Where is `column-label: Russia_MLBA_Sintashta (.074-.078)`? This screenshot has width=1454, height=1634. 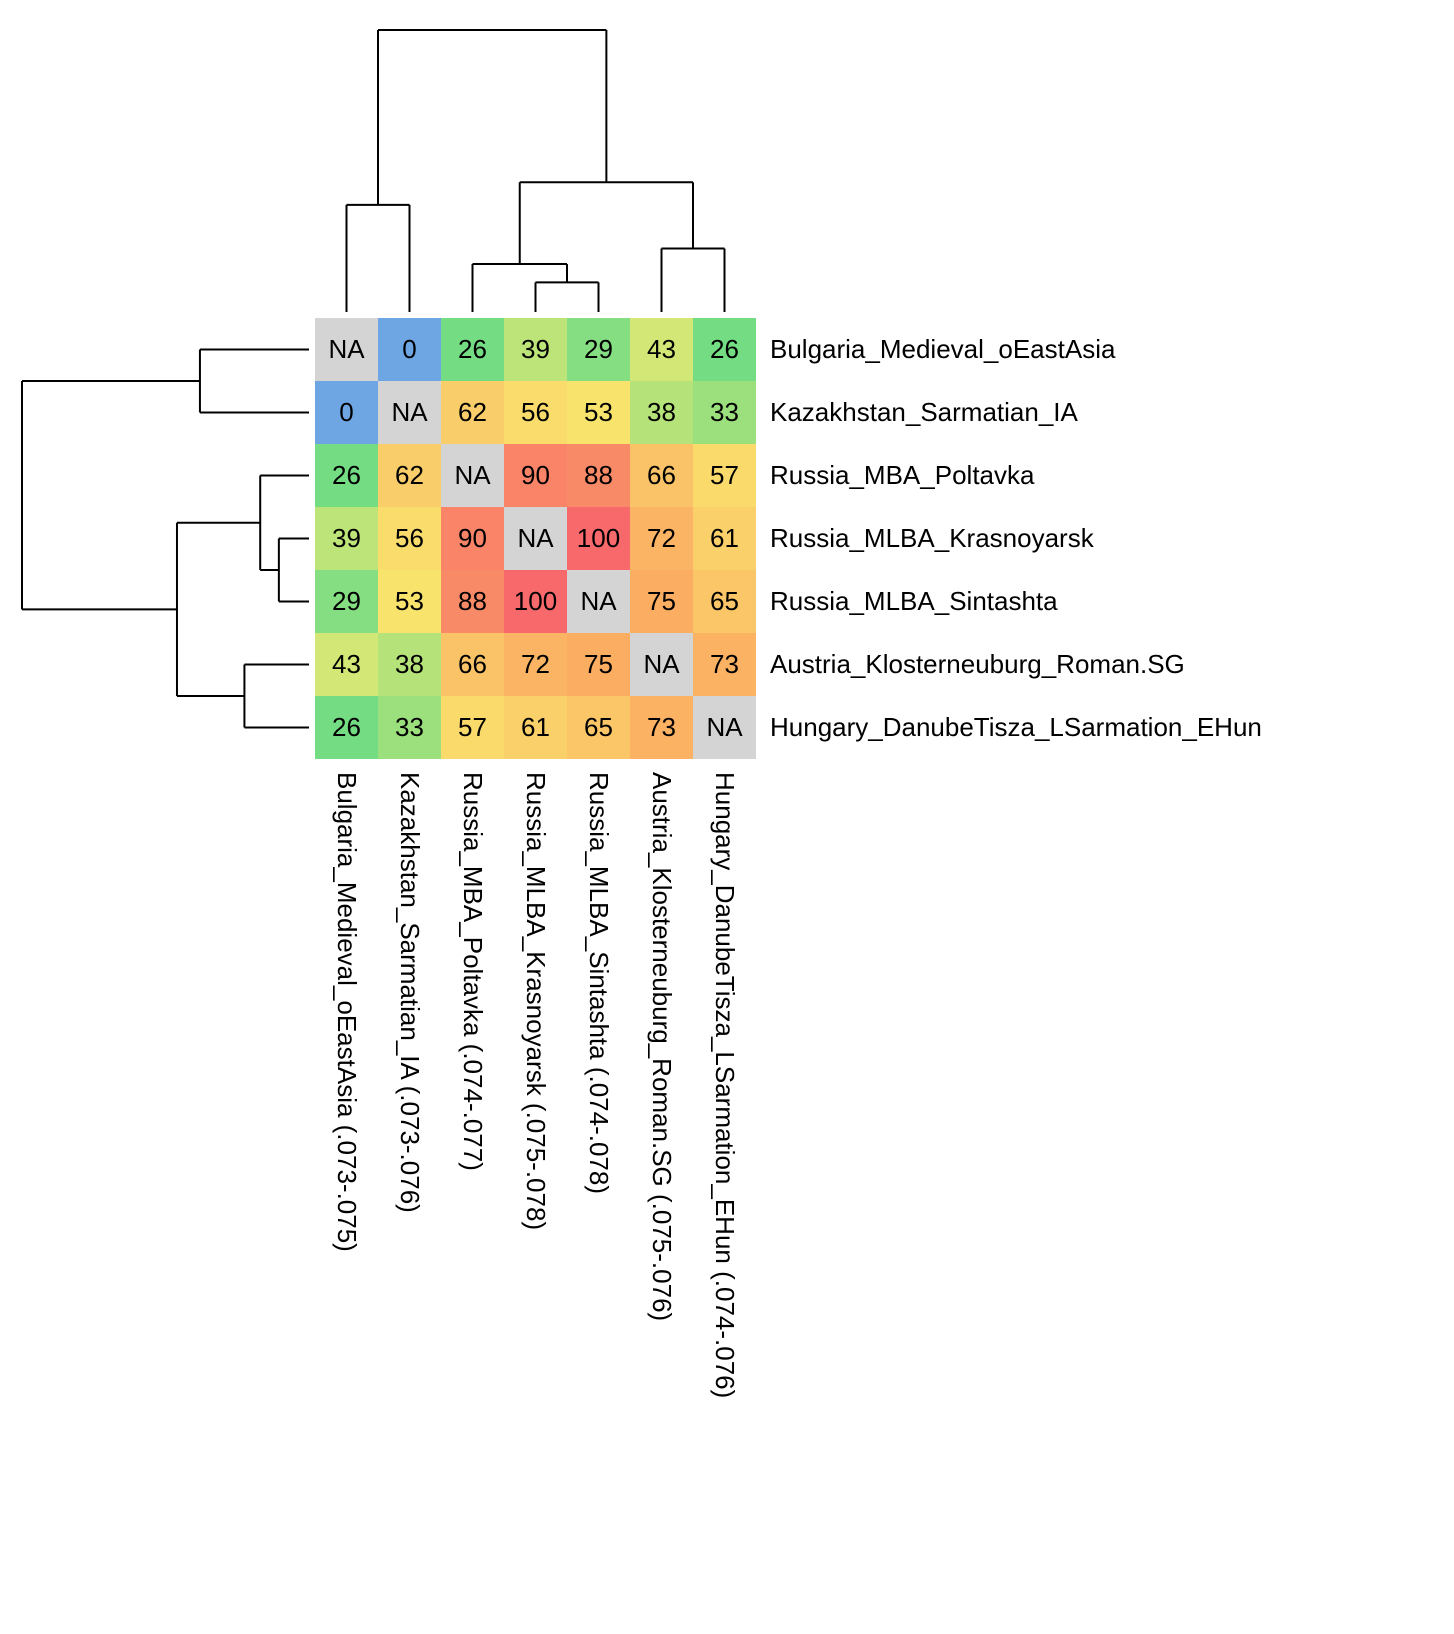 column-label: Russia_MLBA_Sintashta (.074-.078) is located at coordinates (599, 983).